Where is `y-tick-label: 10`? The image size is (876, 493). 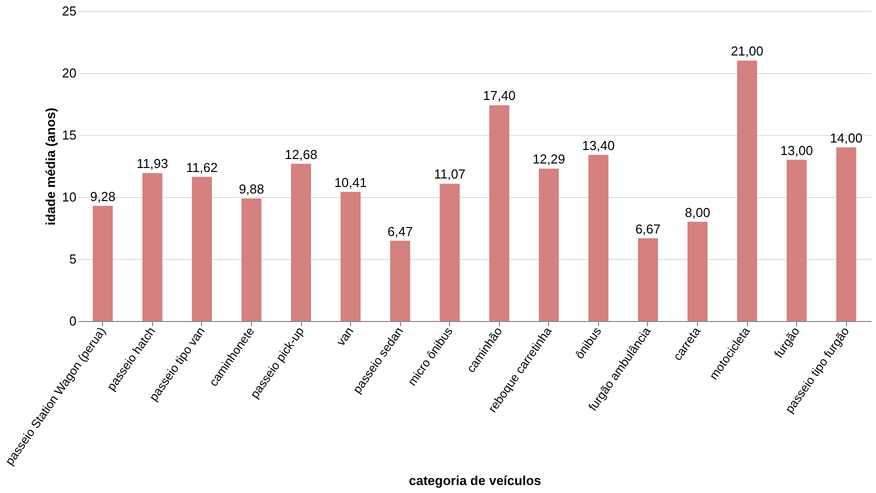 y-tick-label: 10 is located at coordinates (69, 197).